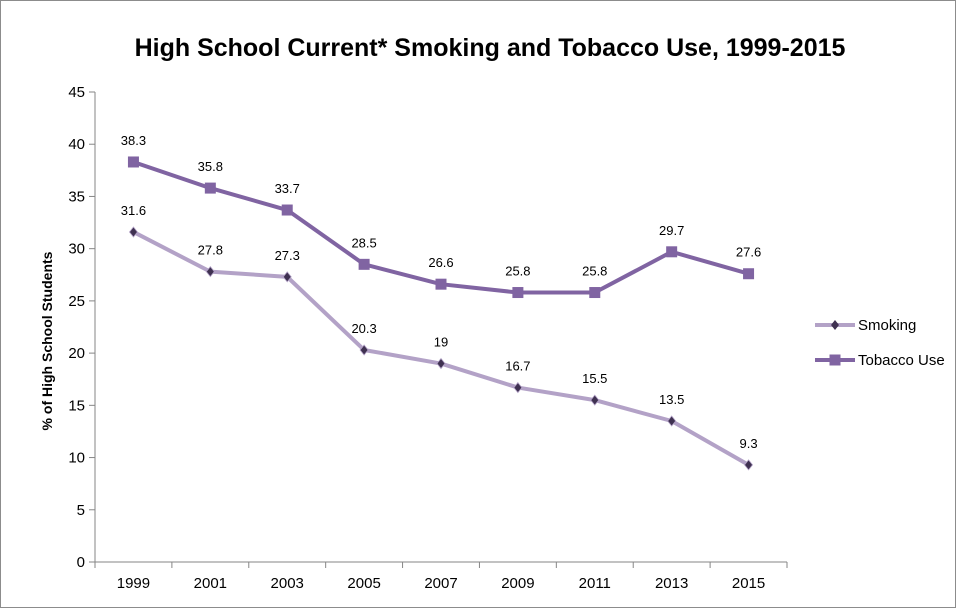  What do you see at coordinates (671, 230) in the screenshot?
I see `data-label: 29.7` at bounding box center [671, 230].